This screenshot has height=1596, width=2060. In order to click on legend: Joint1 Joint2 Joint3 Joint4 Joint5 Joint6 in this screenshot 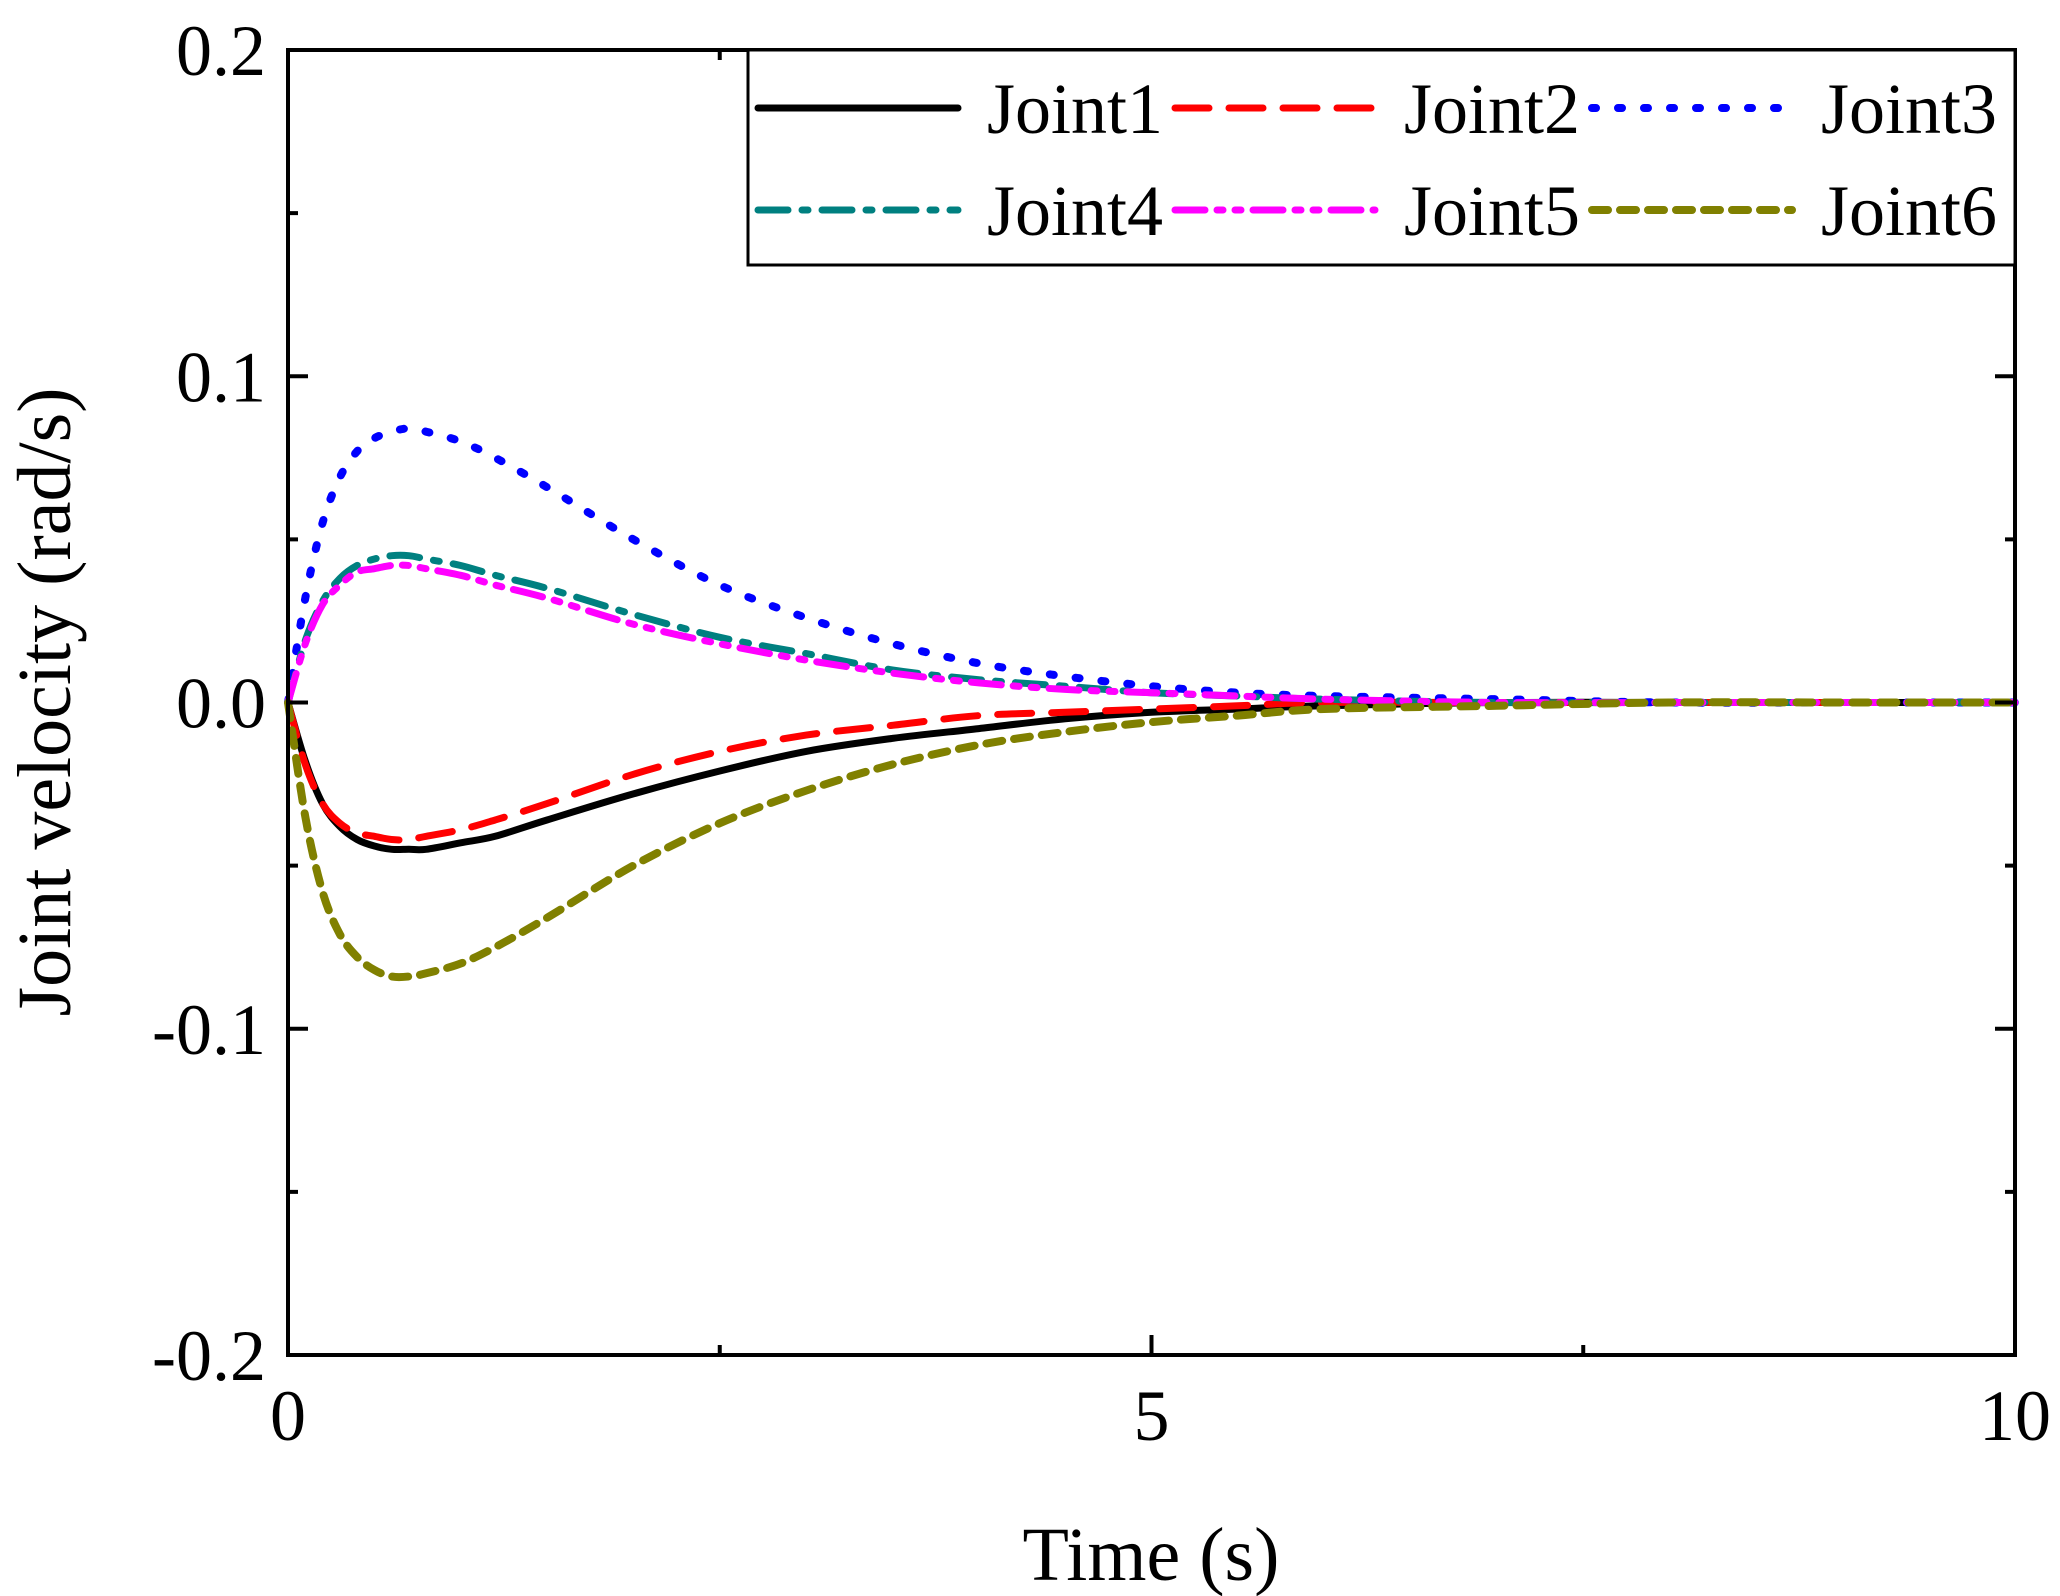, I will do `click(1381, 157)`.